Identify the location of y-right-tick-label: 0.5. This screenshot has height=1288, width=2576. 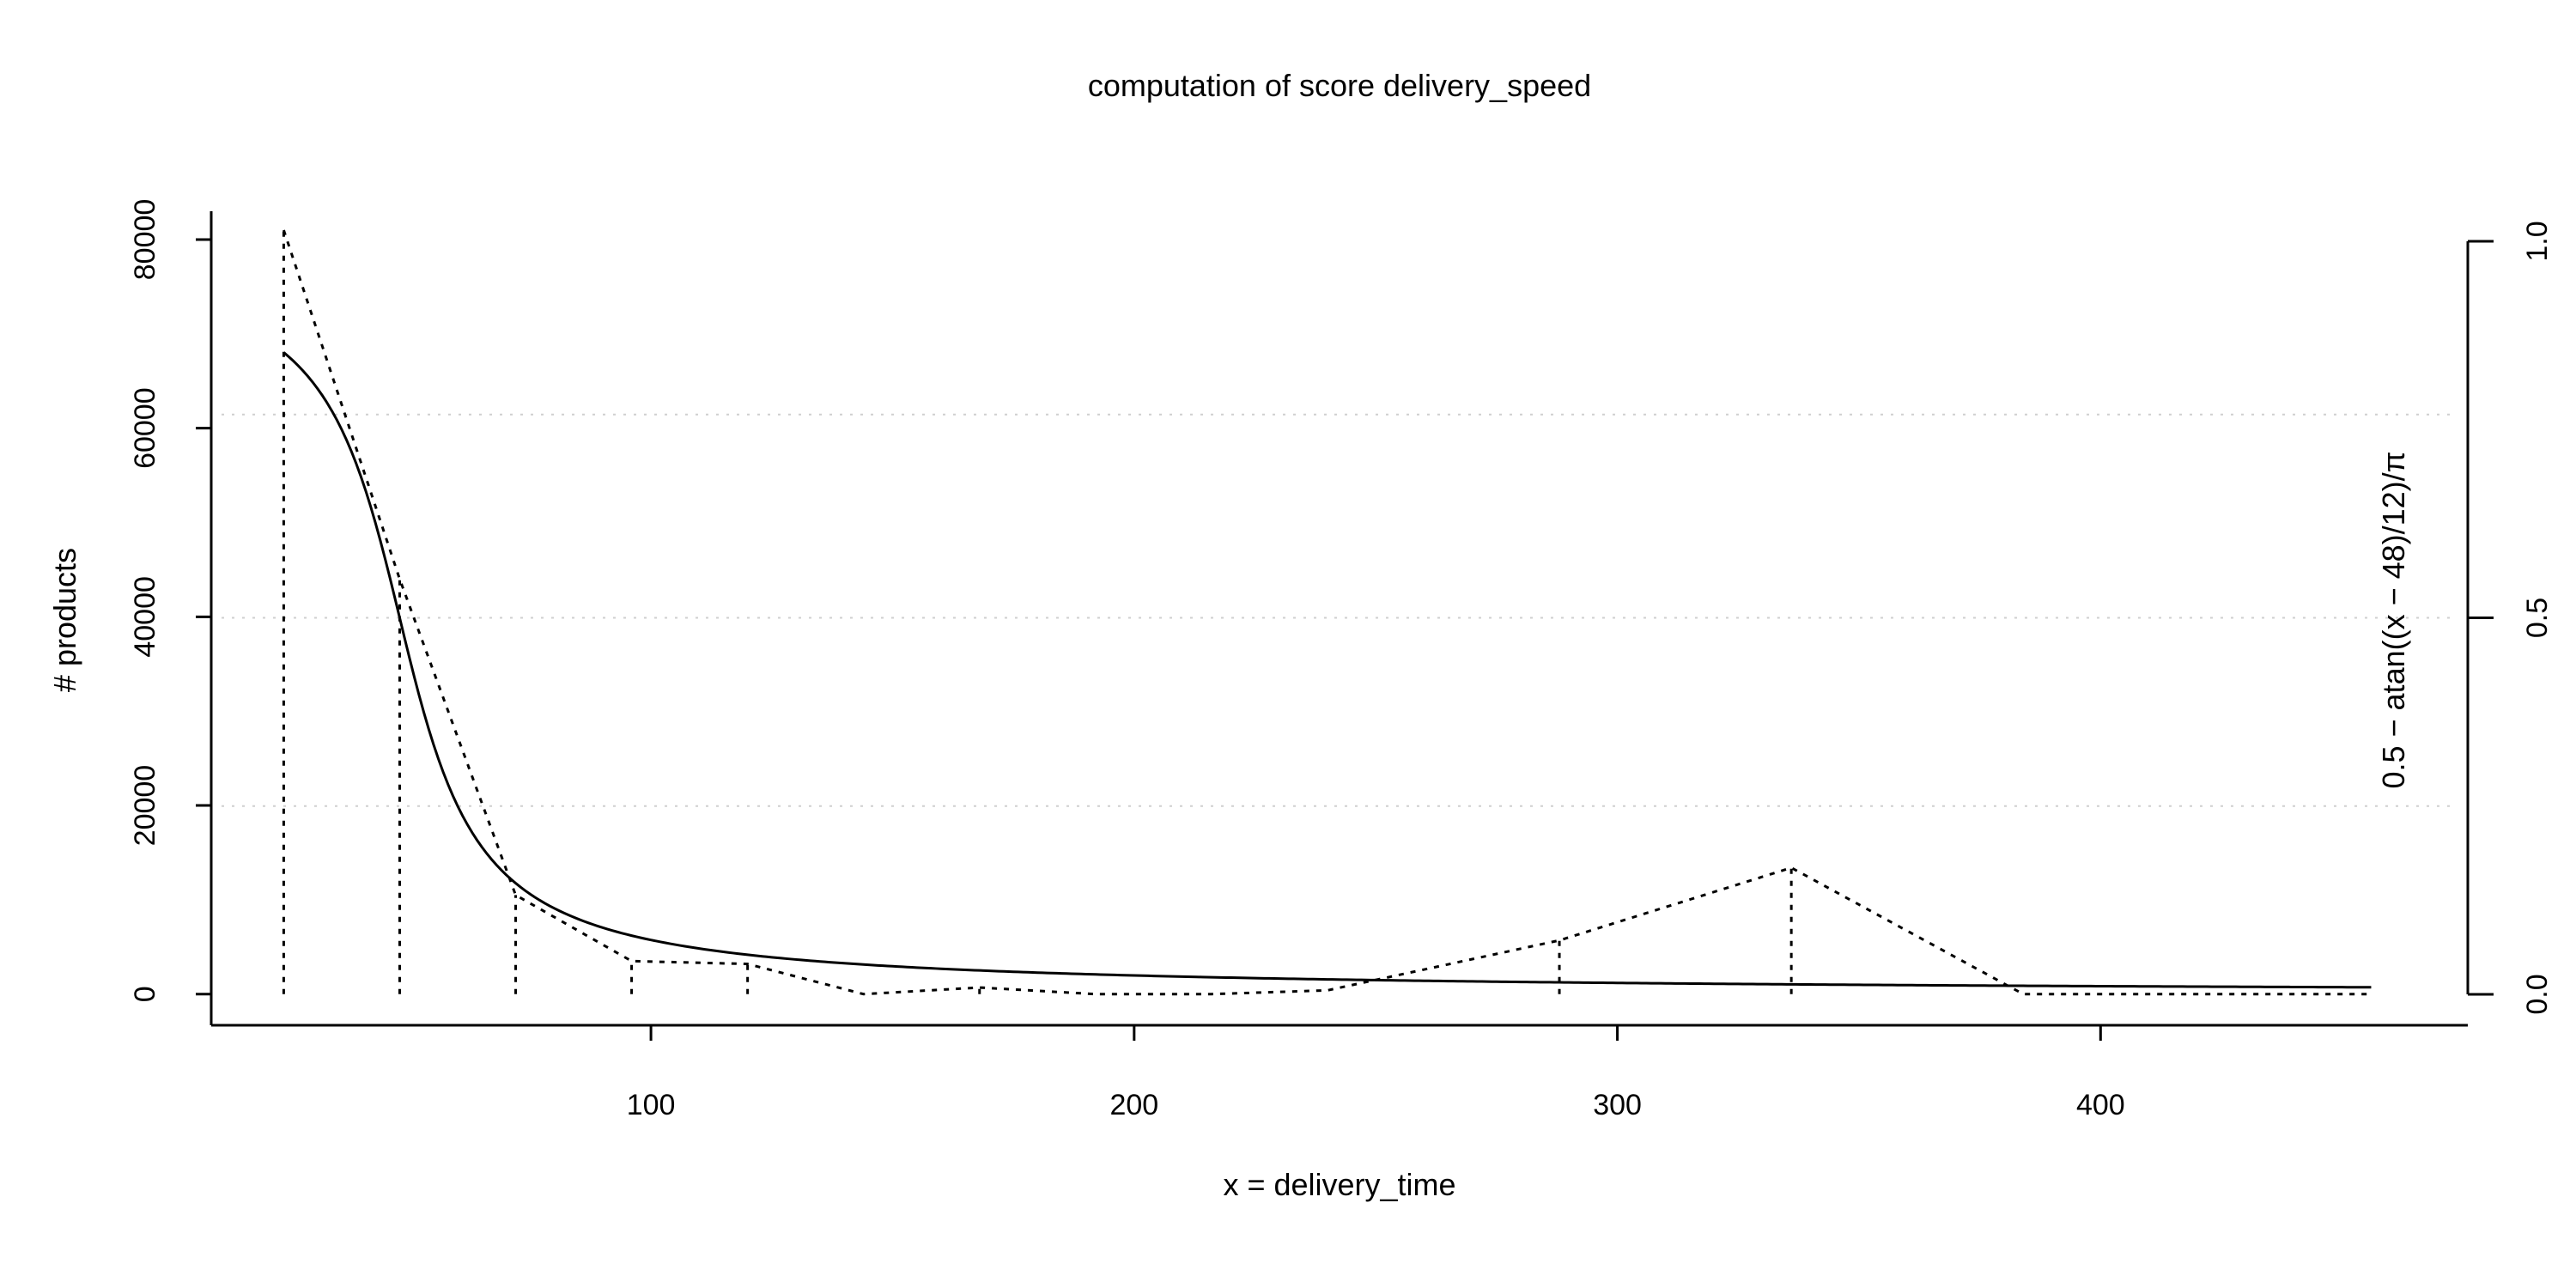
(2537, 618).